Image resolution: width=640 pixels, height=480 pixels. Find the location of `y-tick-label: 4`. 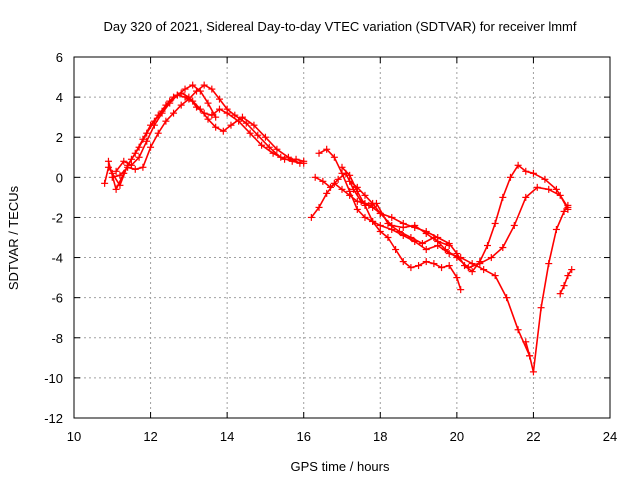

y-tick-label: 4 is located at coordinates (59, 97).